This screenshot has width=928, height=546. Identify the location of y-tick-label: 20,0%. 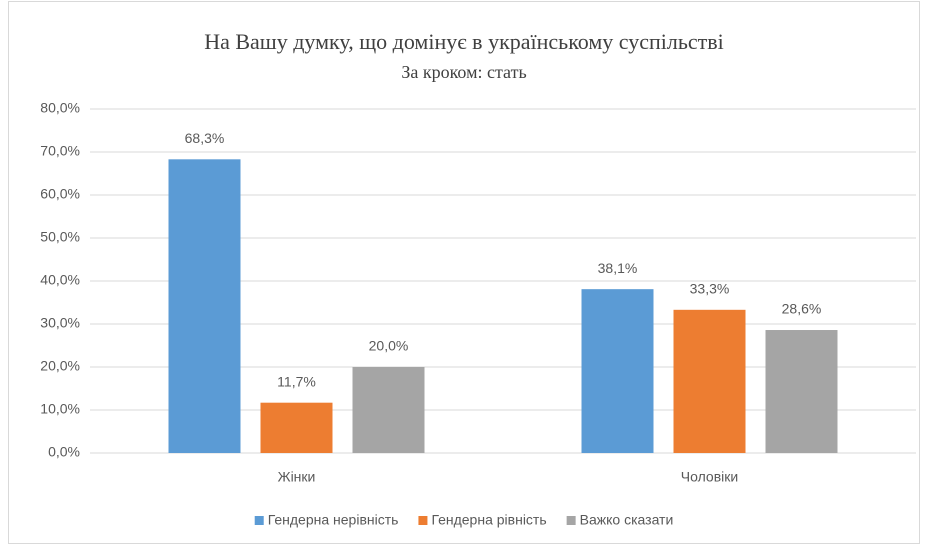
(60, 366).